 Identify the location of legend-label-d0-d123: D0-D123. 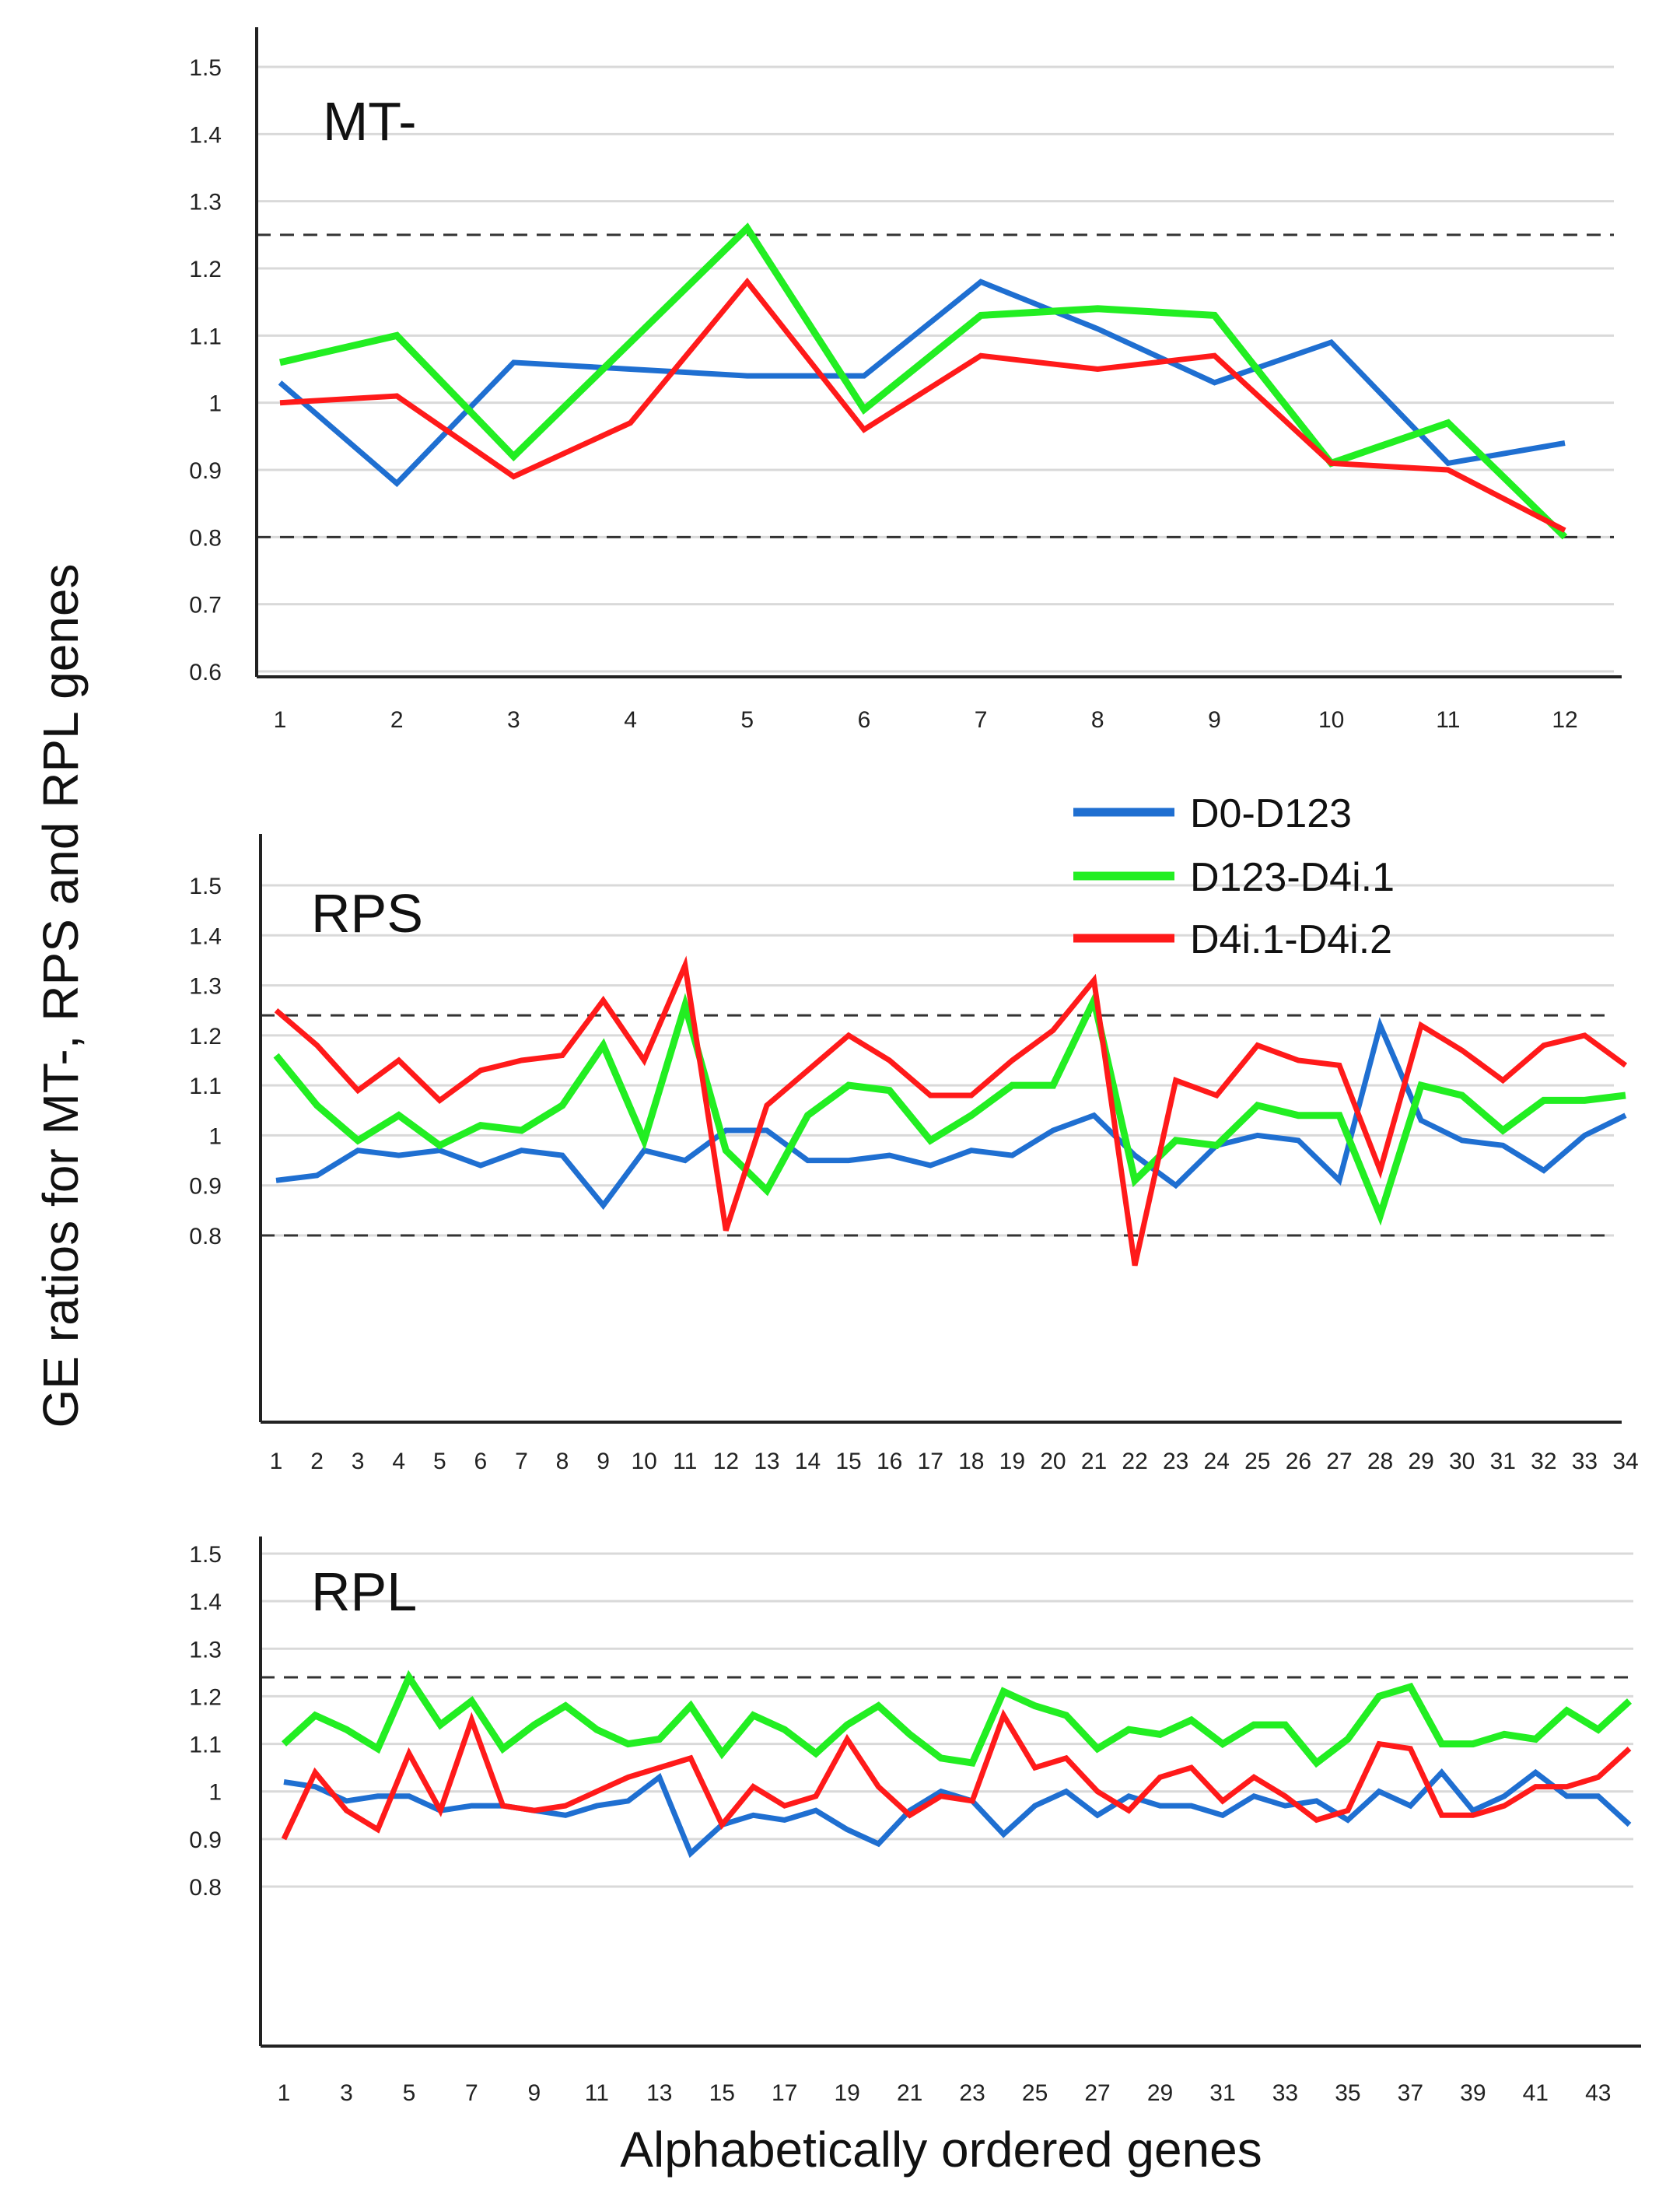
(1271, 813).